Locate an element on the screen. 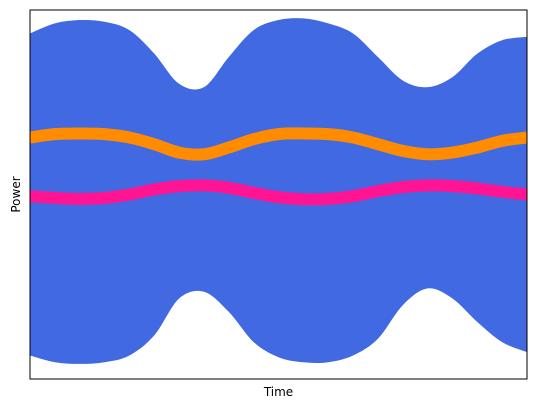 The width and height of the screenshot is (535, 413). x-axis-label: Time is located at coordinates (278, 392).